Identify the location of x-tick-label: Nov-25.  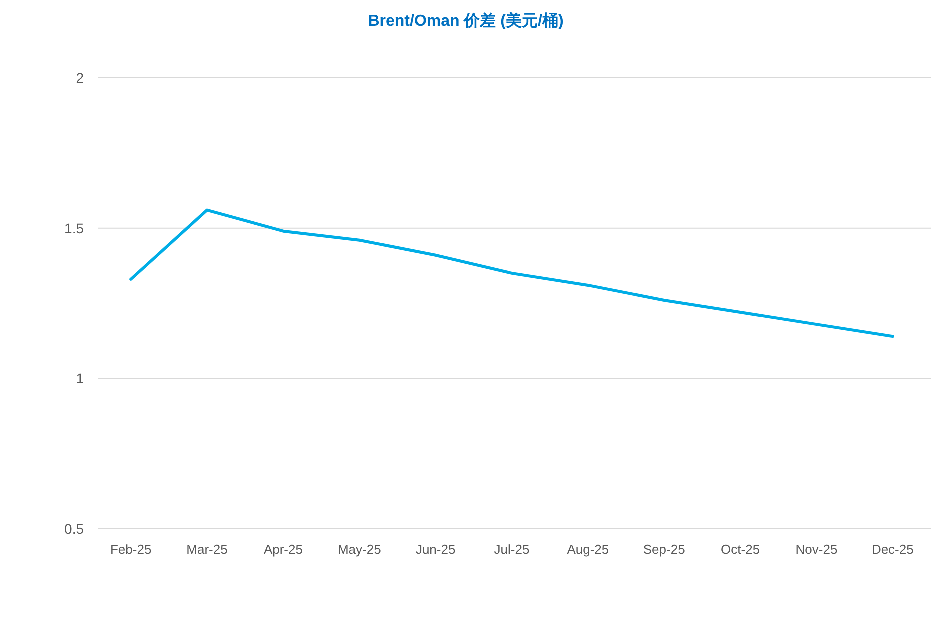
(817, 549).